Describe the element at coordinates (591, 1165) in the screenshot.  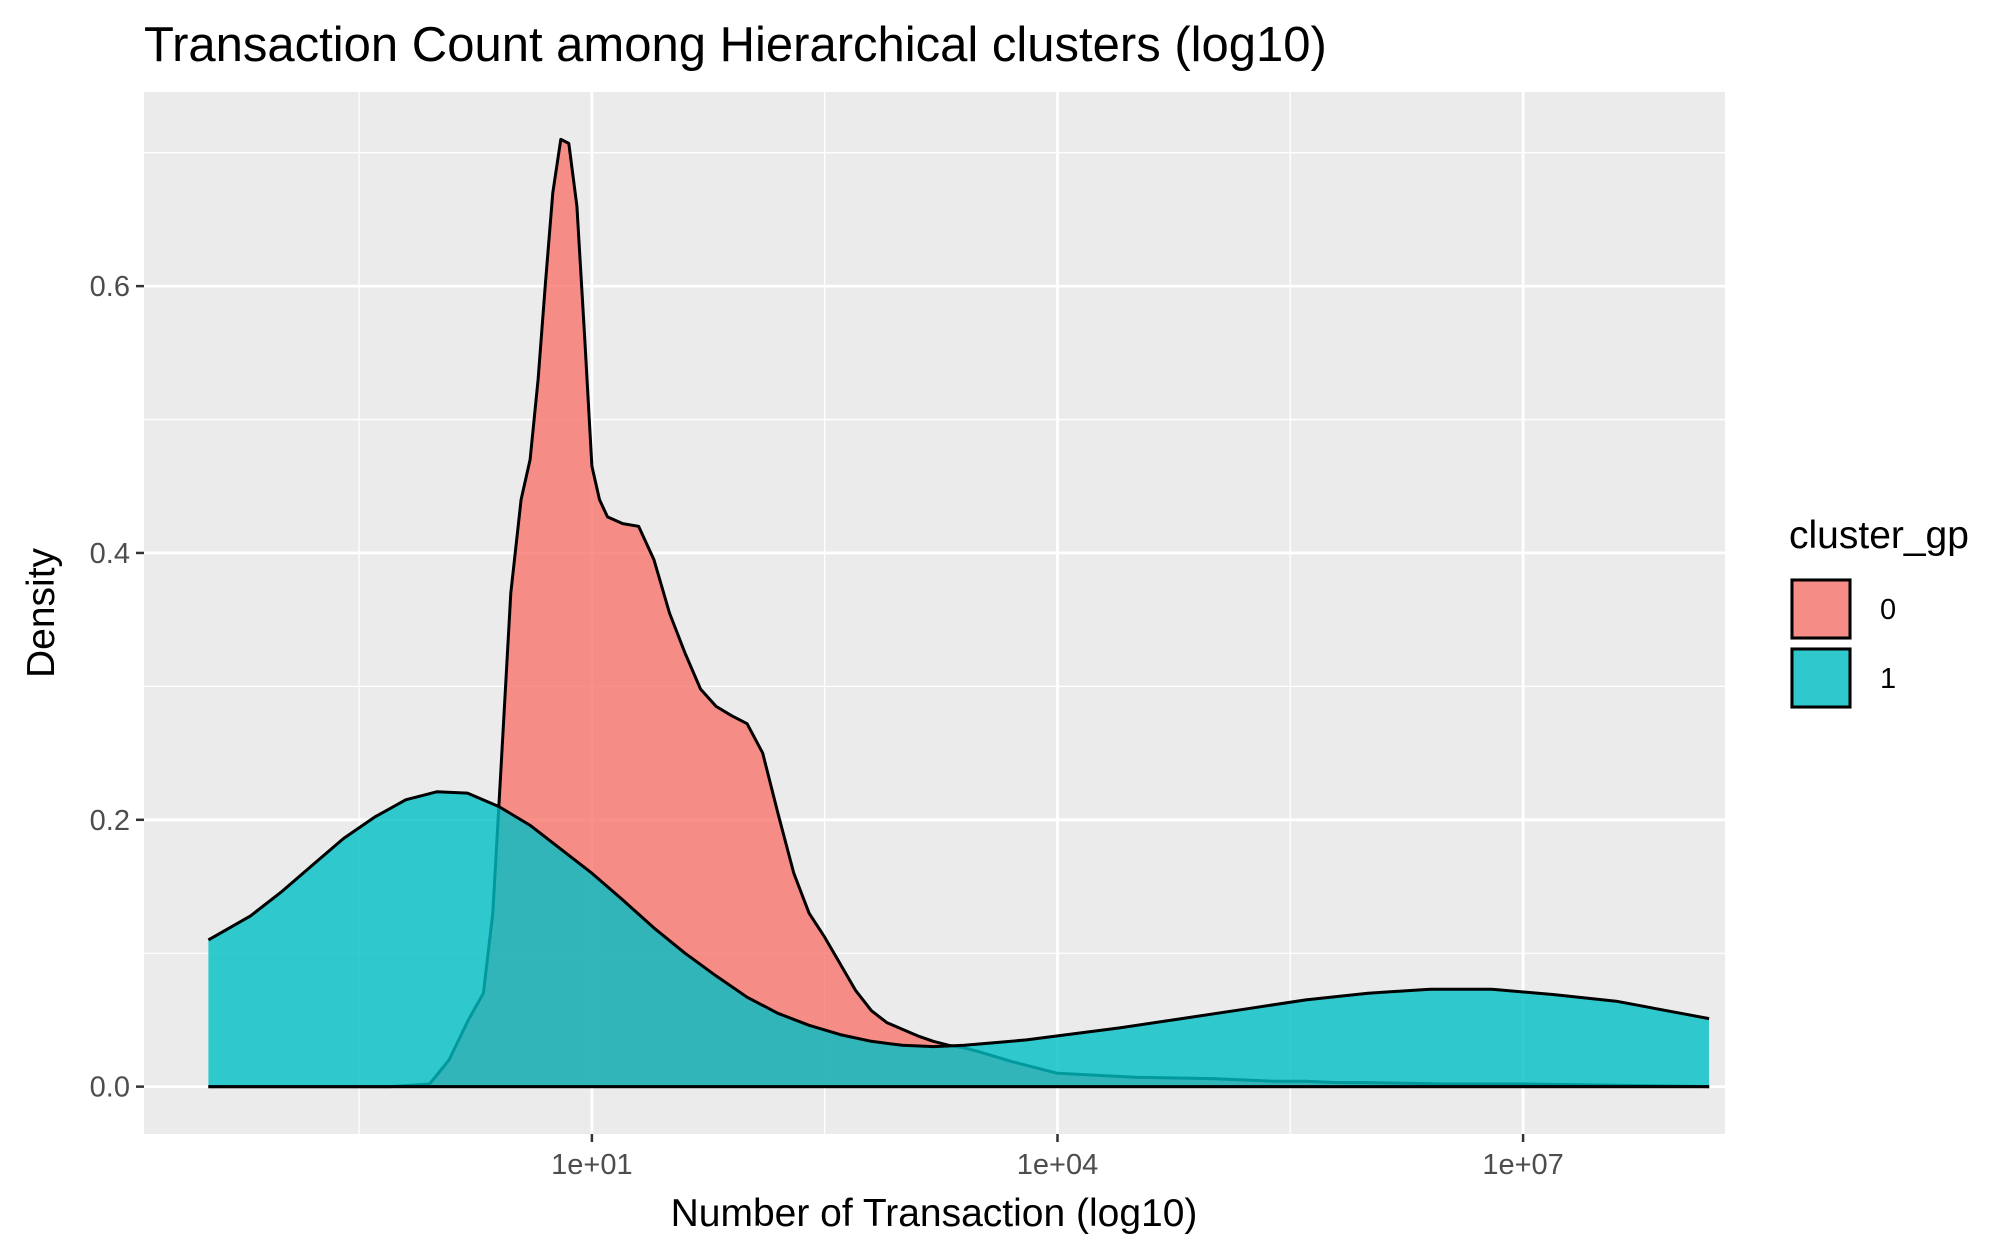
I see `x-tick-label: 1e+01` at that location.